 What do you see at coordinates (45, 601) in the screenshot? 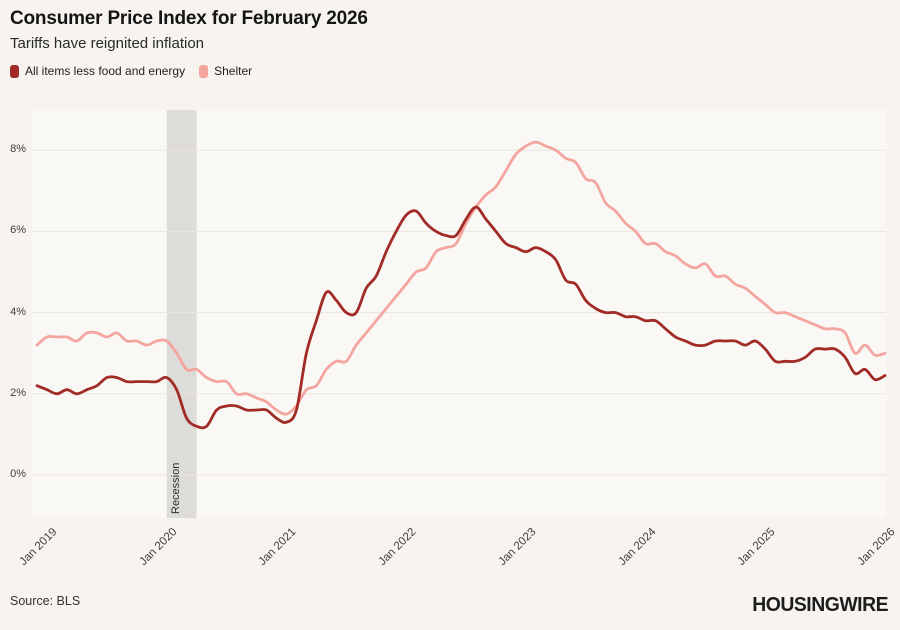
I see `source-note: Source: BLS` at bounding box center [45, 601].